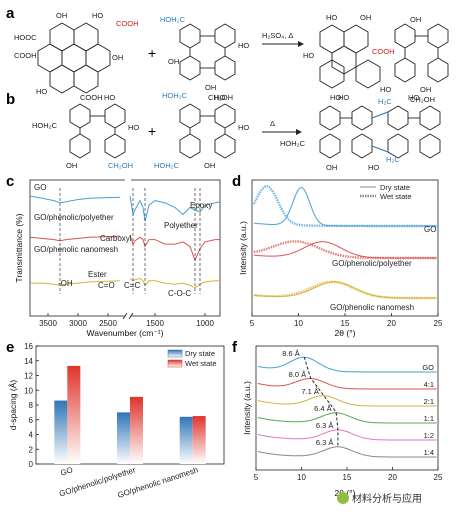 This screenshot has width=459, height=520. What do you see at coordinates (428, 367) in the screenshot?
I see `series-label-f-0: GO` at bounding box center [428, 367].